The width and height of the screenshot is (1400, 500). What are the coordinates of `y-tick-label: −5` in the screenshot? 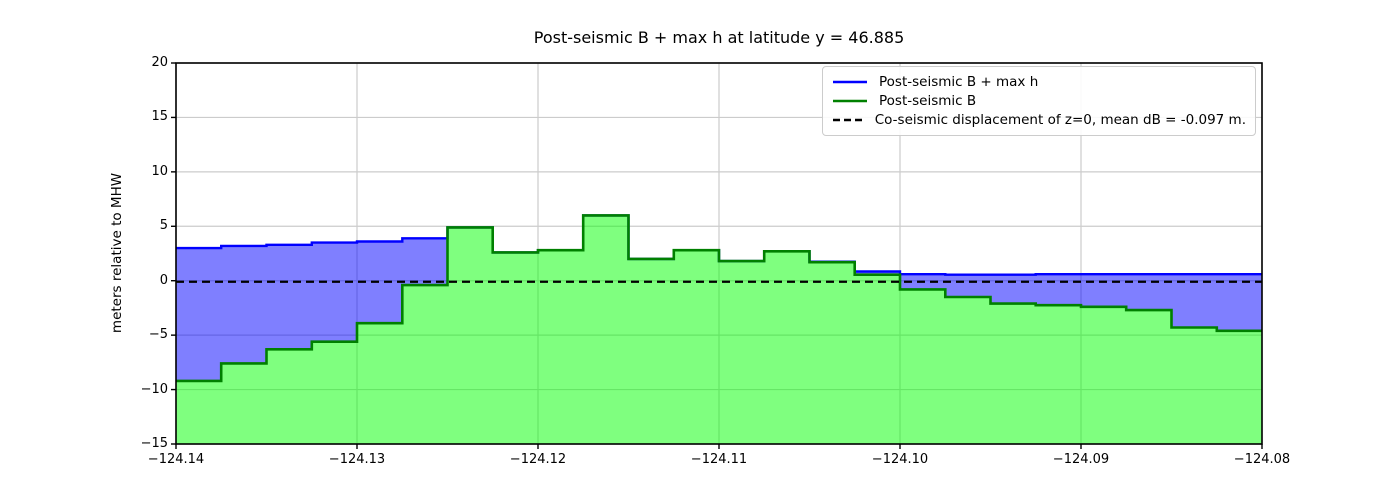 It's located at (158, 335).